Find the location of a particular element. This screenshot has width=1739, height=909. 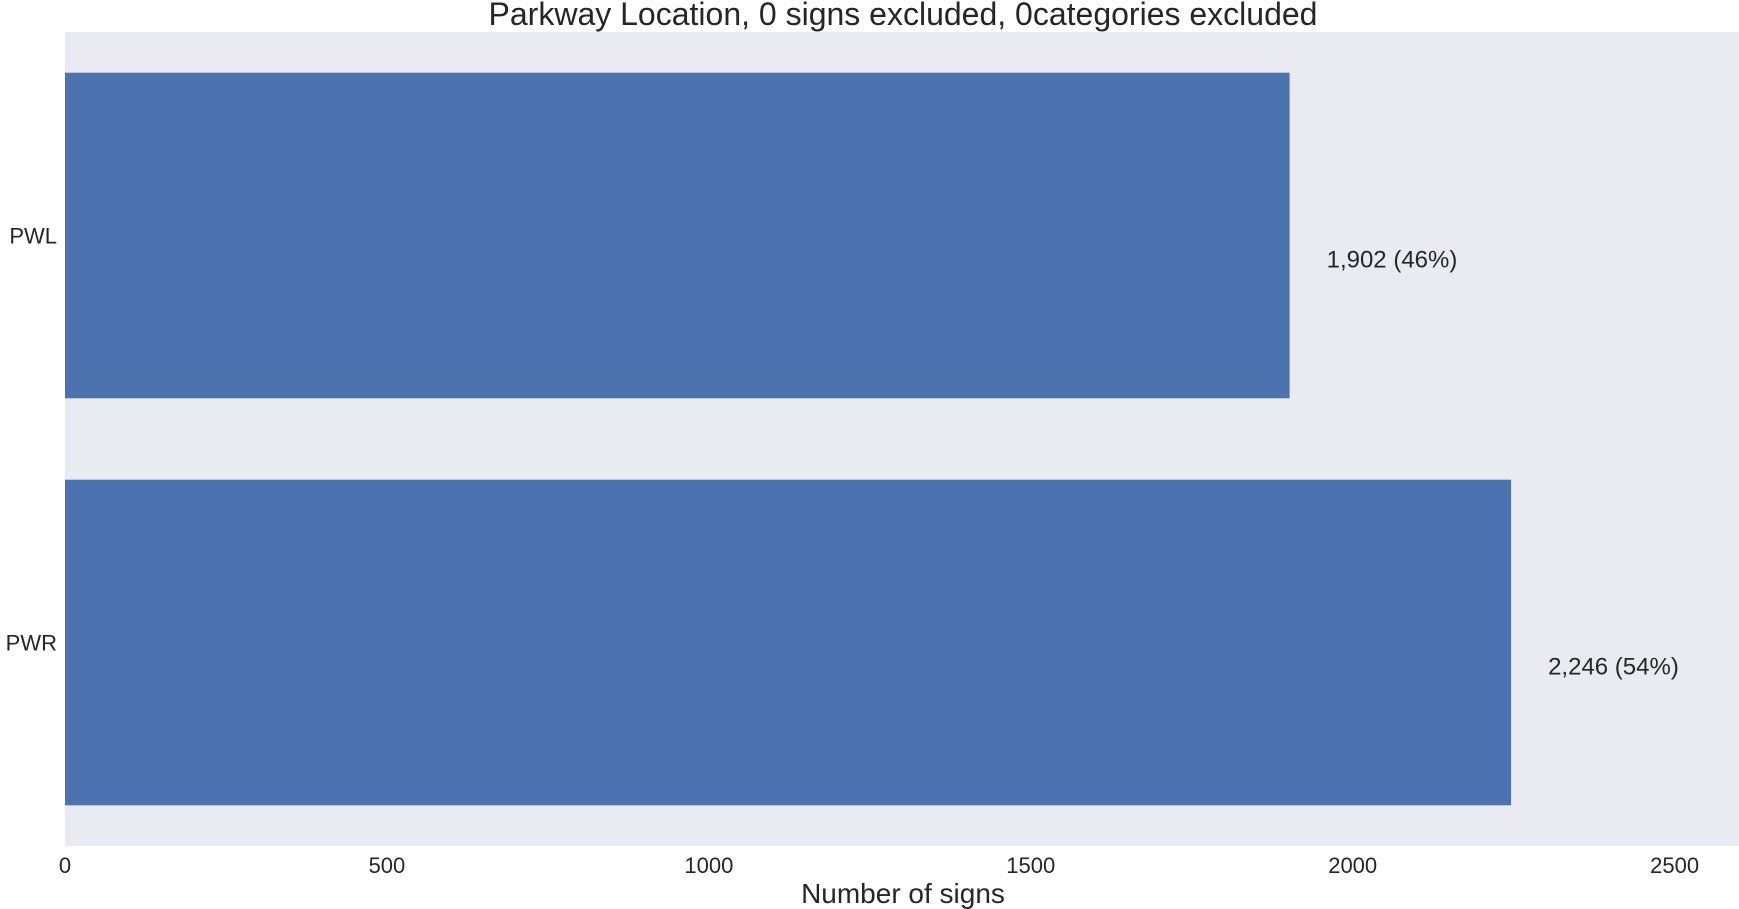

x-tick-label: 1500 is located at coordinates (1030, 865).